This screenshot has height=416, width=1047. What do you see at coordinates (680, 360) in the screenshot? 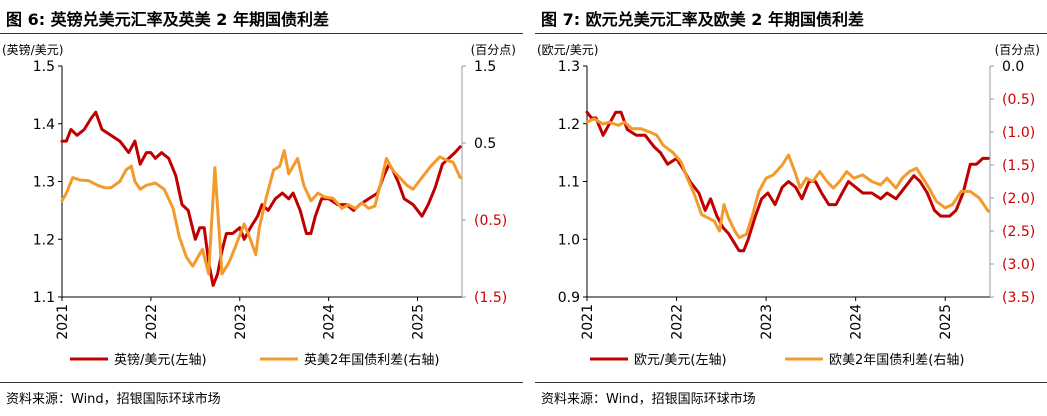
I see `legend-label: 欧元/美元(左轴)` at bounding box center [680, 360].